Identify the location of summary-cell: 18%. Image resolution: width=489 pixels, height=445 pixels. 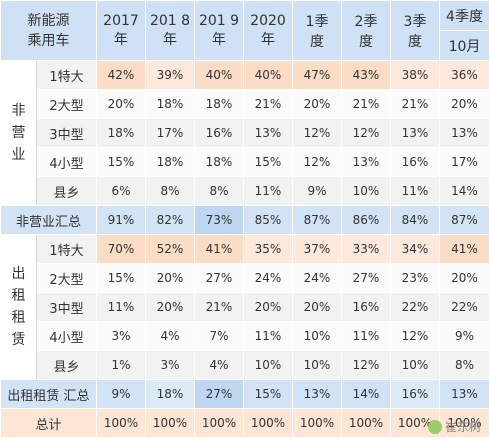
(170, 394).